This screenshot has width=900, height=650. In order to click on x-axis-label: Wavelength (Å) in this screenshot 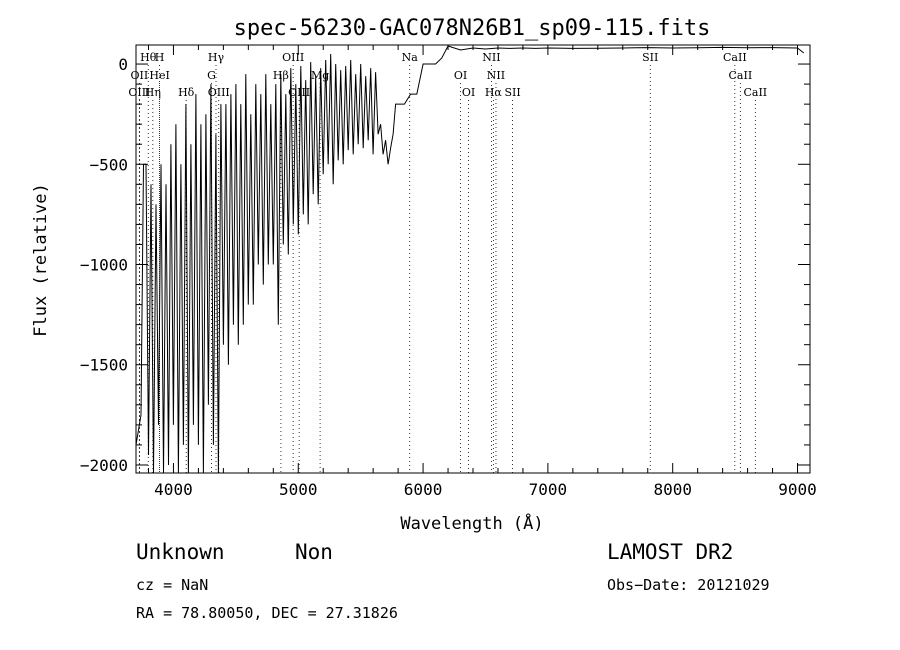, I will do `click(471, 523)`.